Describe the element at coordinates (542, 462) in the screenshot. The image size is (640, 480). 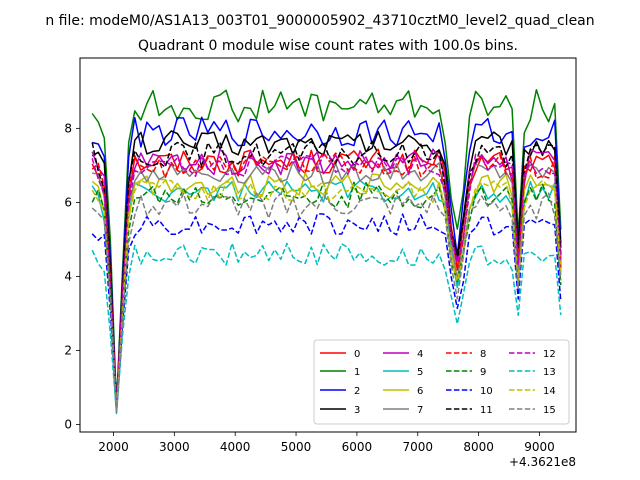
I see `x-axis-offset-label: +4.3621e8` at that location.